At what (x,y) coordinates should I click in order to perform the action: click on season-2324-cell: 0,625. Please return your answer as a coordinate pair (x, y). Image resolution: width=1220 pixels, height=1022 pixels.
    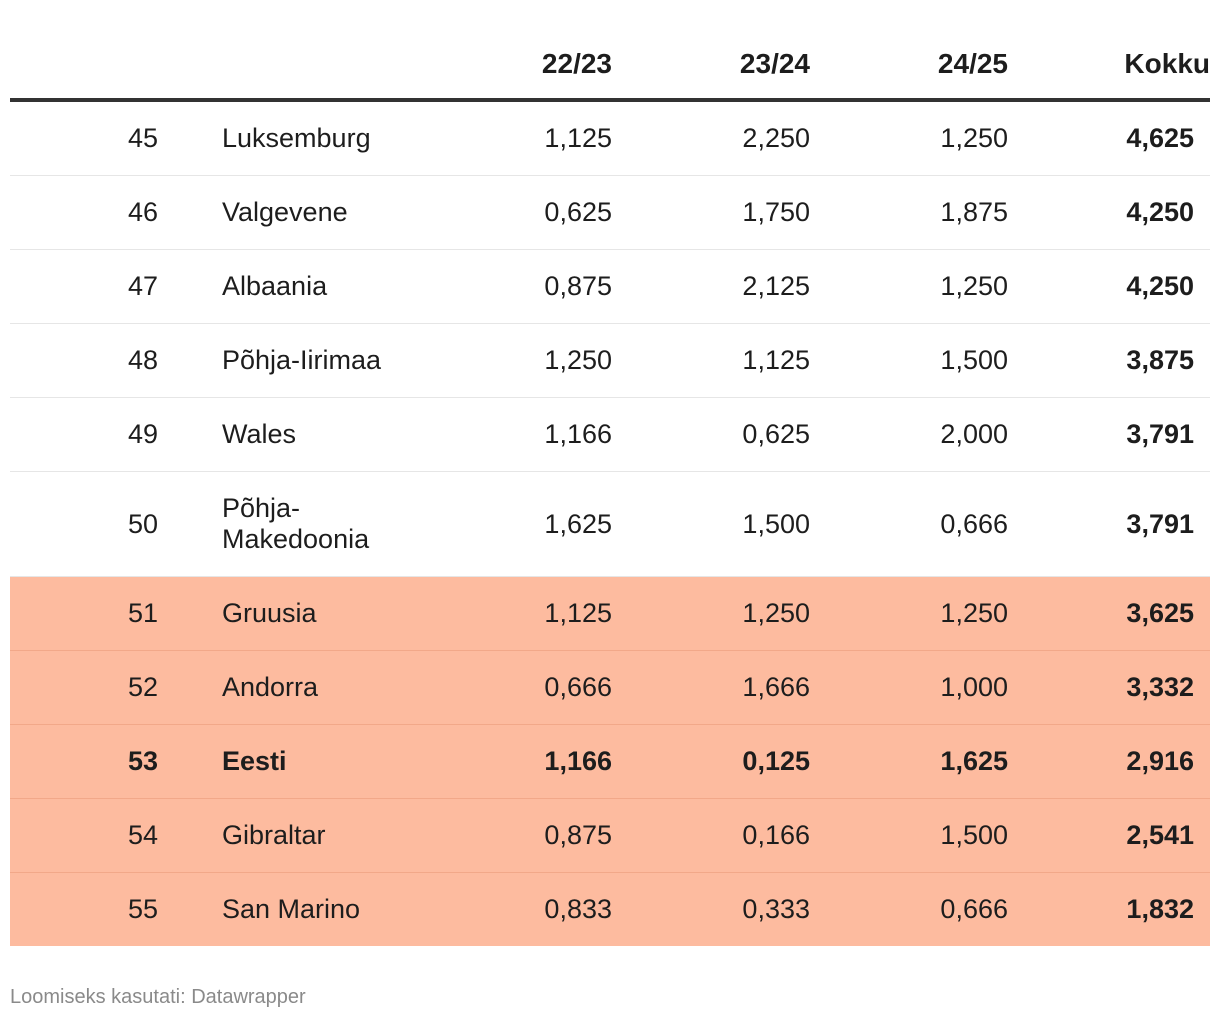
    Looking at the image, I should click on (711, 434).